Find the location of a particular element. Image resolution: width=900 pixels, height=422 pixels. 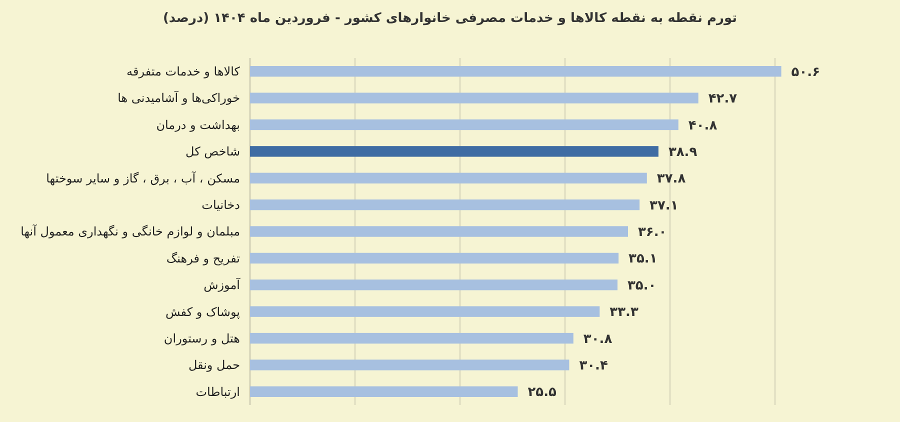

data-label: ۴۰.۸ is located at coordinates (703, 126).